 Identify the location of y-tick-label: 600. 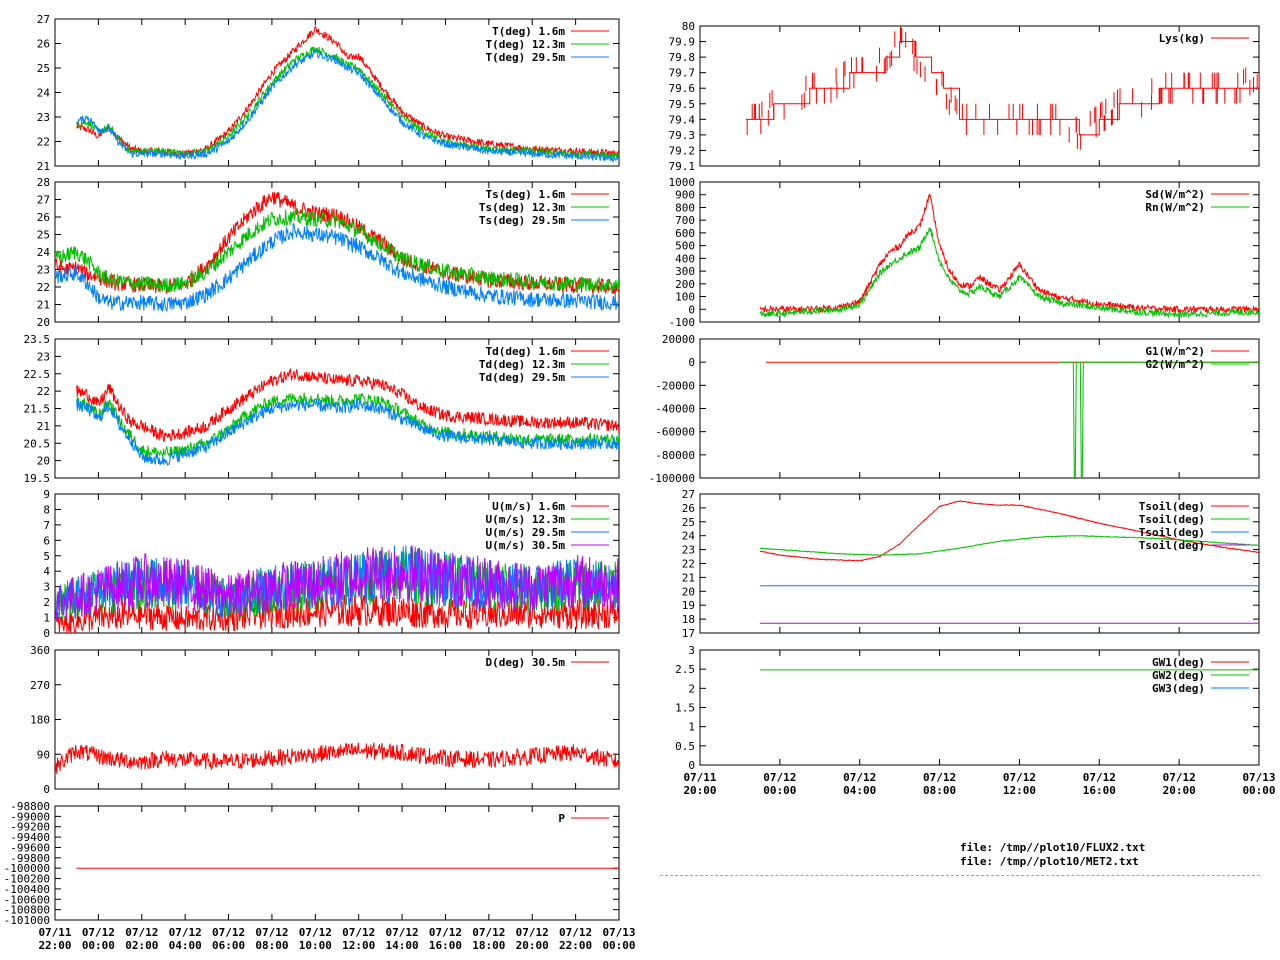
(685, 233).